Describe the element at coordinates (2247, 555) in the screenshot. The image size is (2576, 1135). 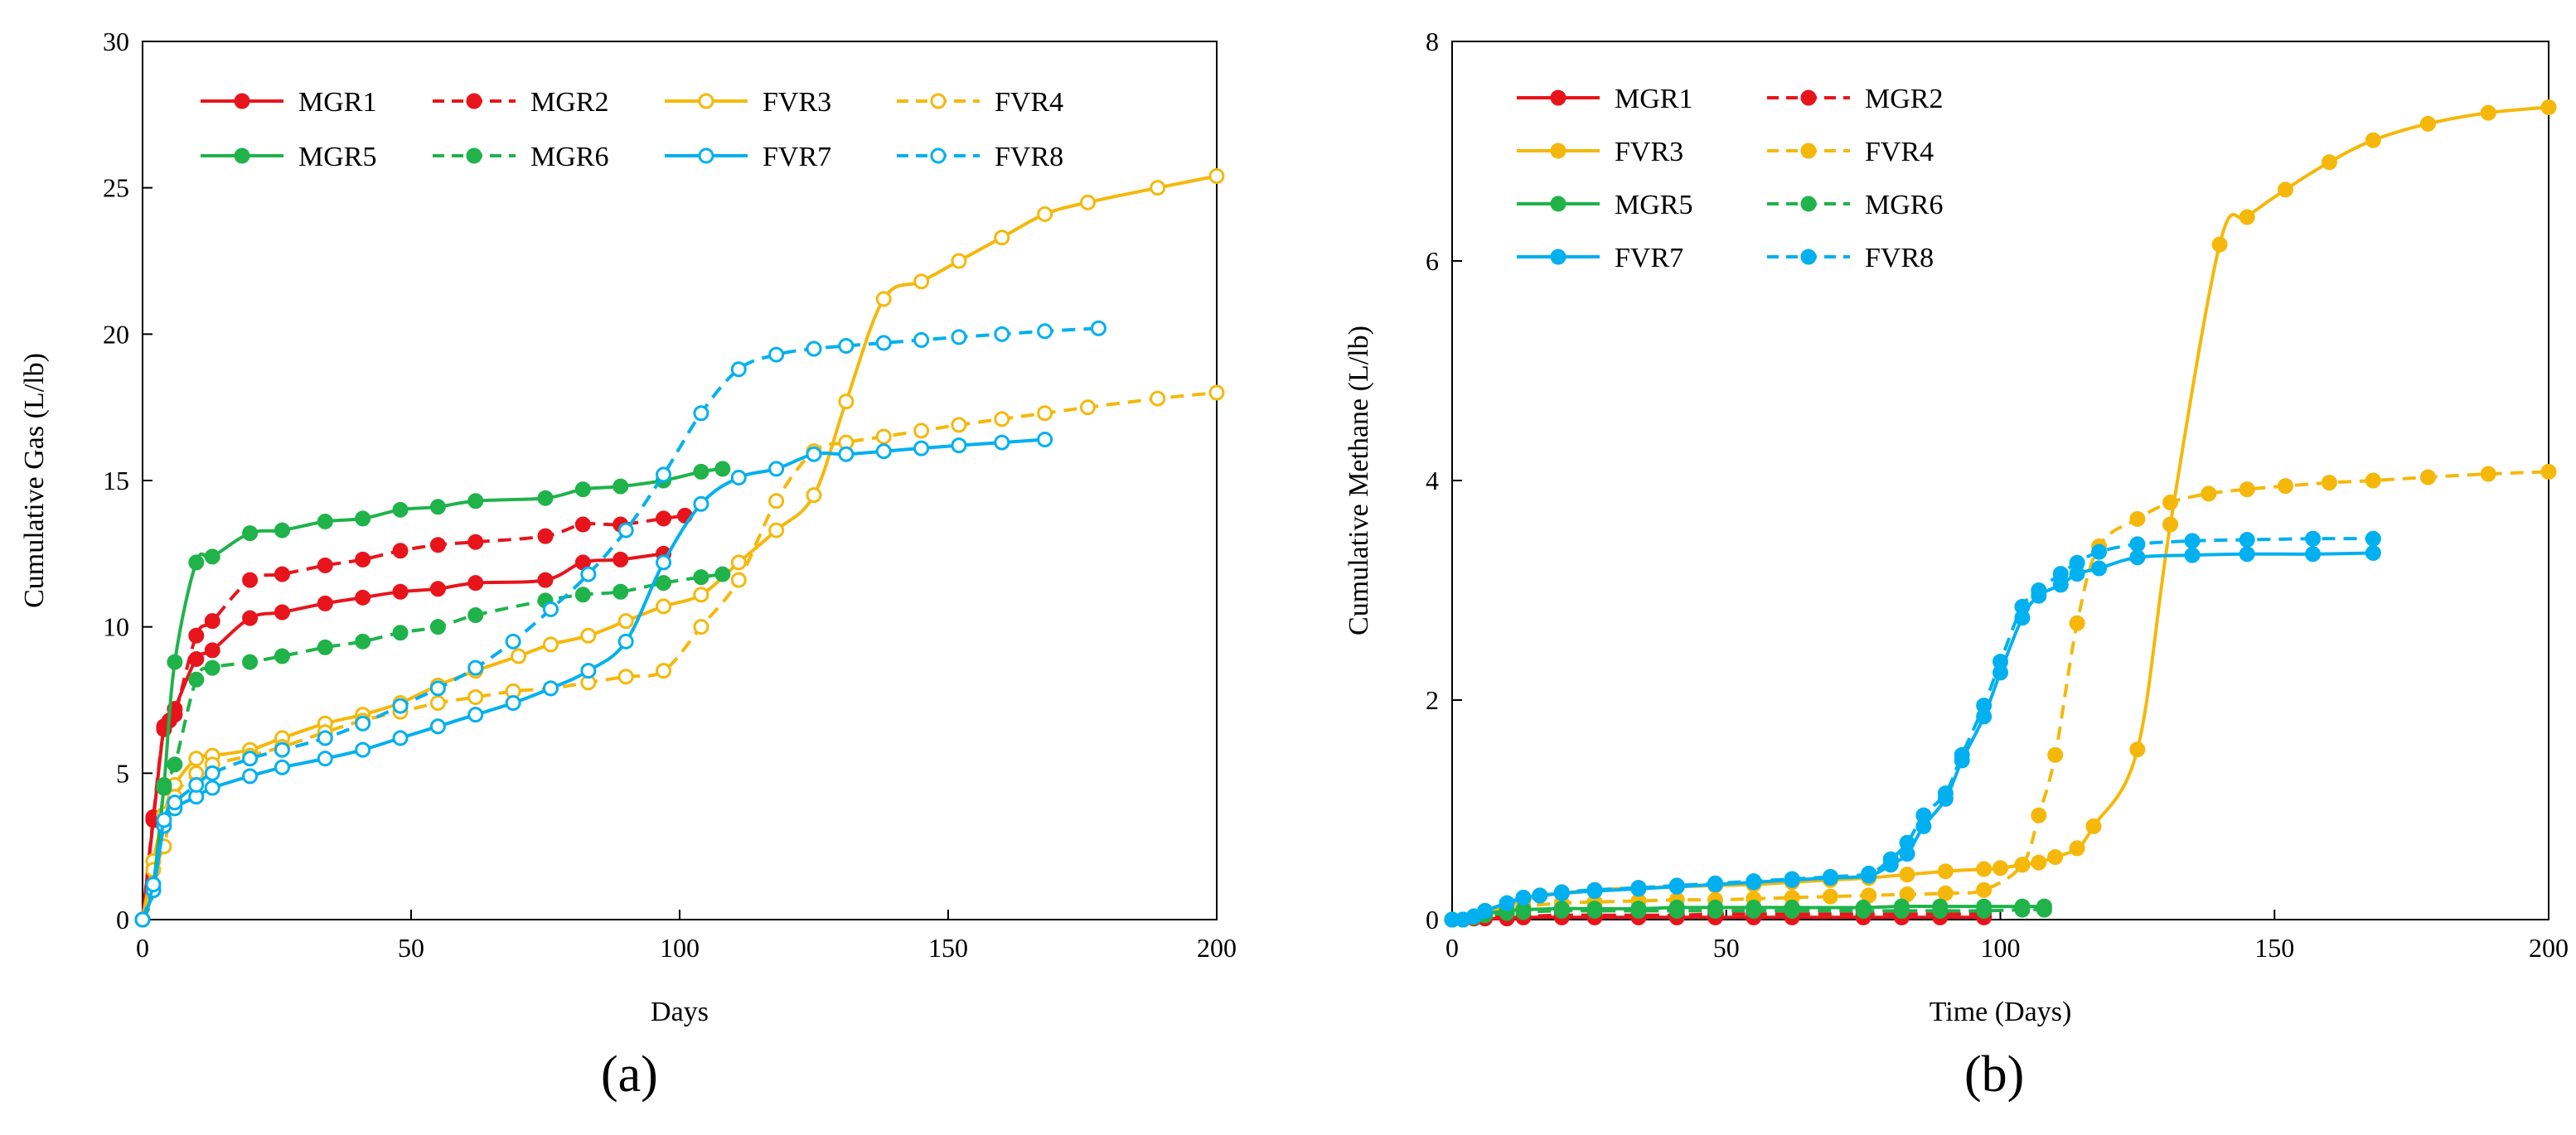
I see `panel-b-series-fvr7-point` at that location.